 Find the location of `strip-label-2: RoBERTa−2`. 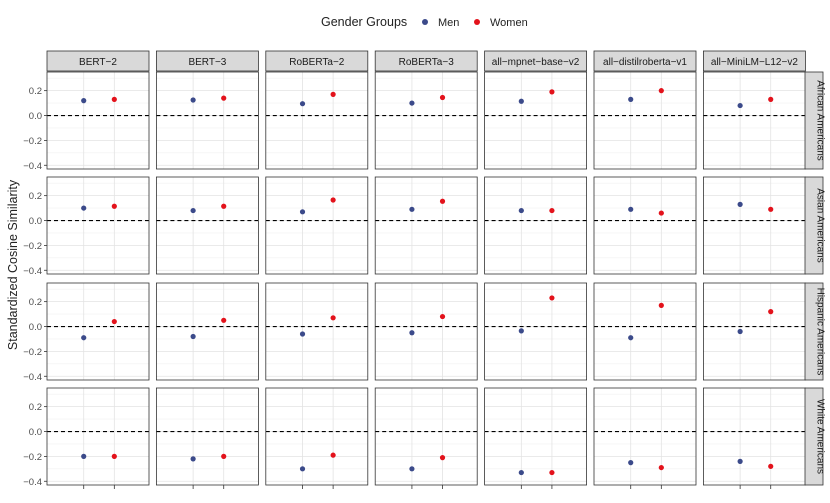

strip-label-2: RoBERTa−2 is located at coordinates (317, 62).